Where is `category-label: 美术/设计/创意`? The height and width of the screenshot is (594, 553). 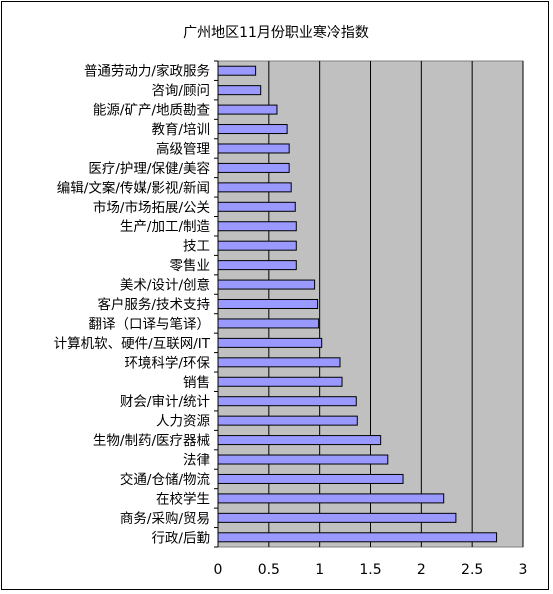 category-label: 美术/设计/创意 is located at coordinates (165, 285).